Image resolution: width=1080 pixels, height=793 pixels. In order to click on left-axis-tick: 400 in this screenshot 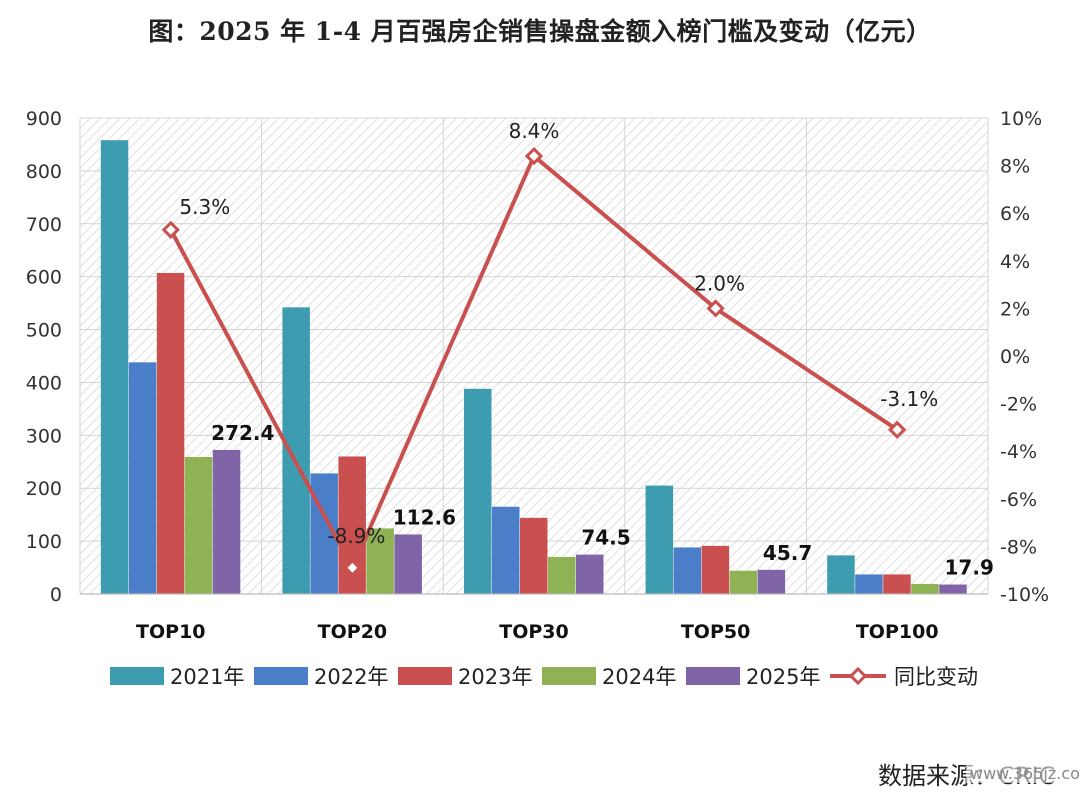, I will do `click(44, 383)`.